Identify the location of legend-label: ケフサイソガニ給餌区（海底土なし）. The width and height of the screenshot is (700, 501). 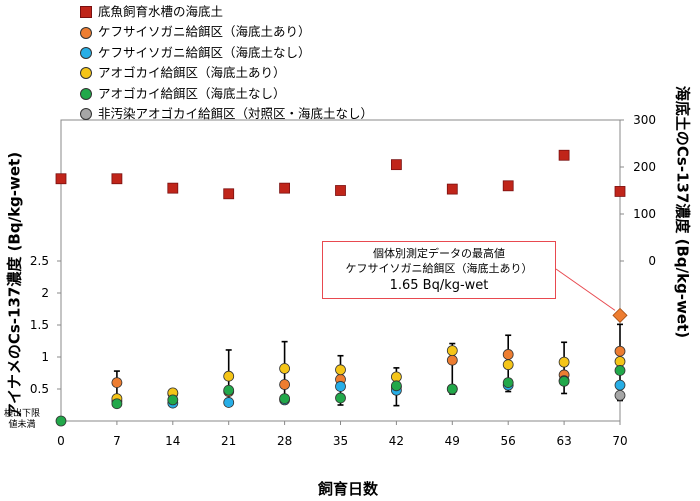
(204, 52).